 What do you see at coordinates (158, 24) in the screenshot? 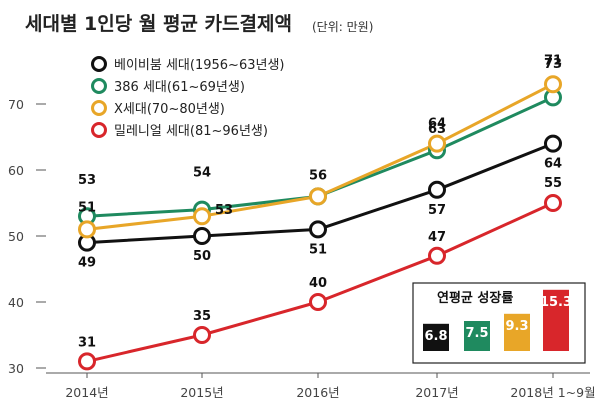
I see `chart-title: 세대별 1인당 월 평균 카드결제액` at bounding box center [158, 24].